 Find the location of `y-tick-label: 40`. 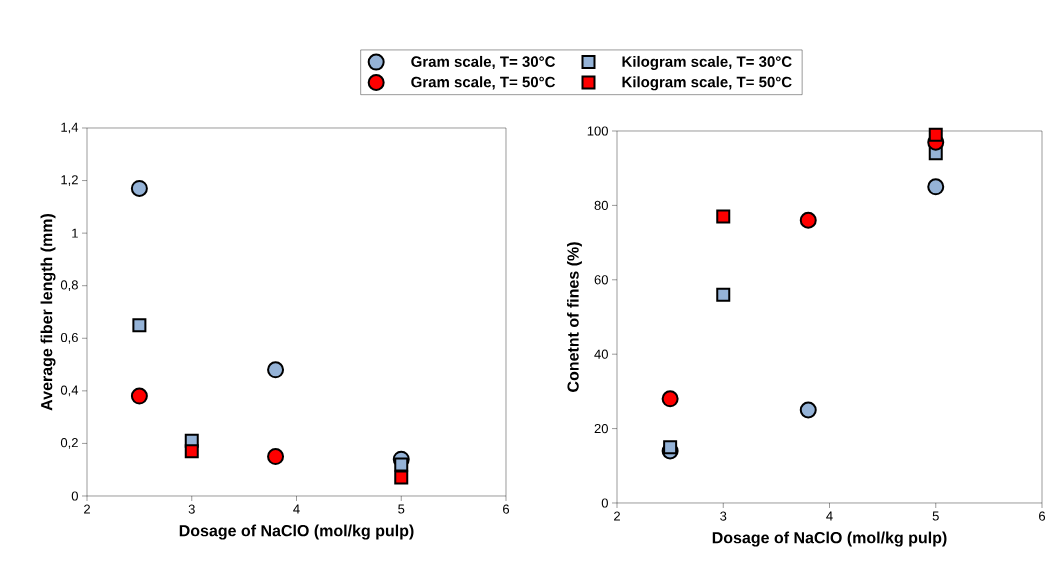

y-tick-label: 40 is located at coordinates (601, 354).